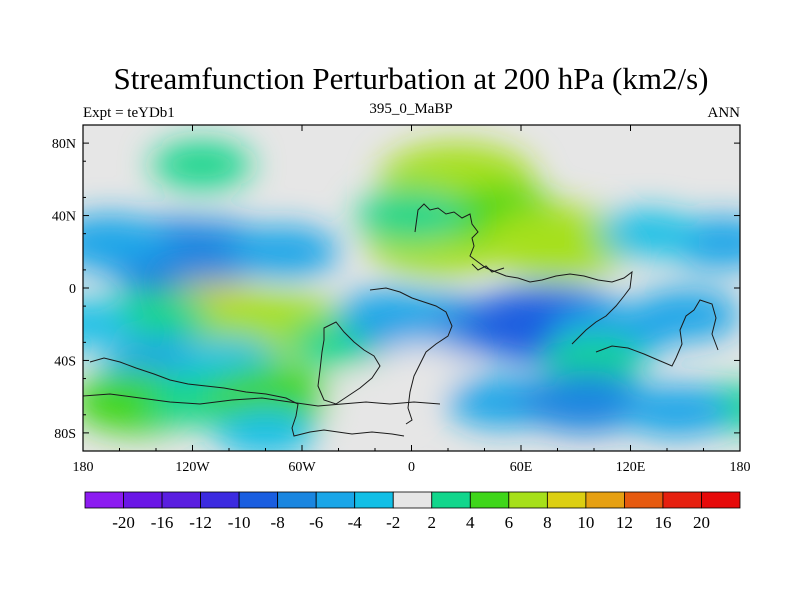 The height and width of the screenshot is (600, 800). I want to click on case-label: 395_0_MaBP, so click(410, 109).